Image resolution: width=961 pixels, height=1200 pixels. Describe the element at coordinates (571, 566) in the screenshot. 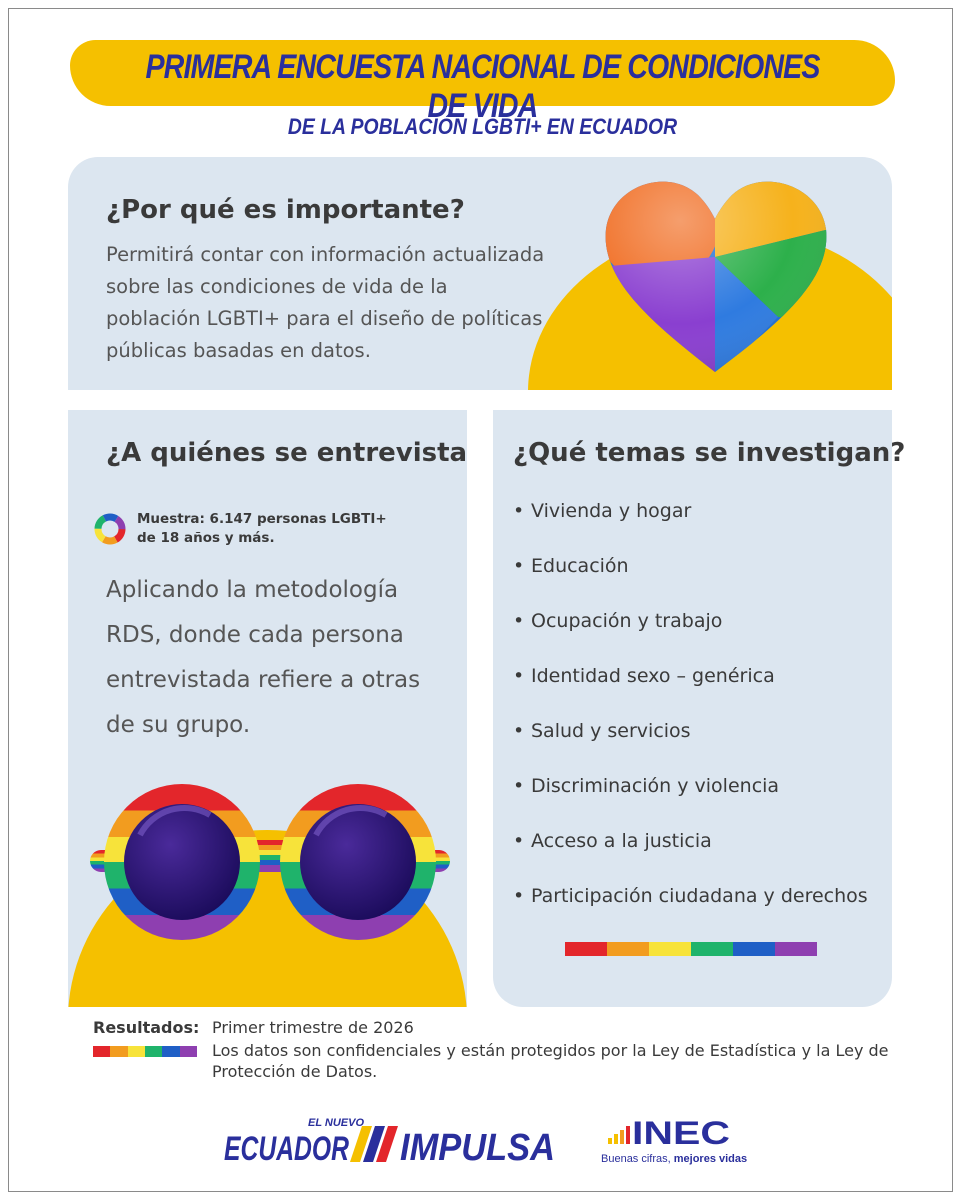

I see `list-item: • Educación` at that location.